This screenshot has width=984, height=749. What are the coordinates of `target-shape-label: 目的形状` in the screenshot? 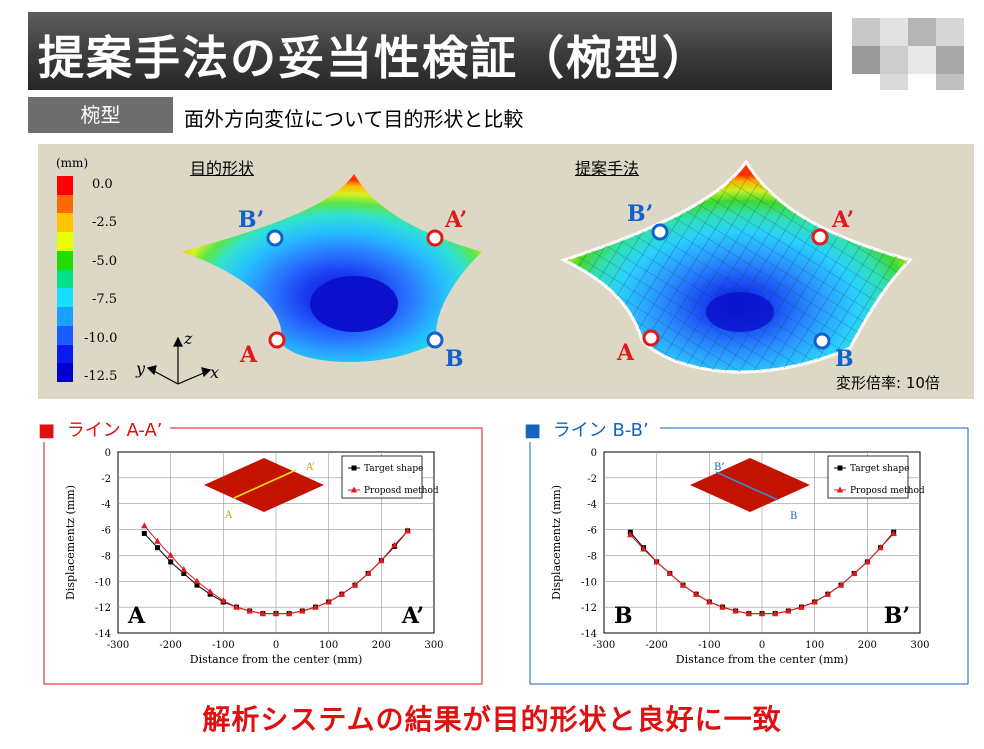 It's located at (222, 168).